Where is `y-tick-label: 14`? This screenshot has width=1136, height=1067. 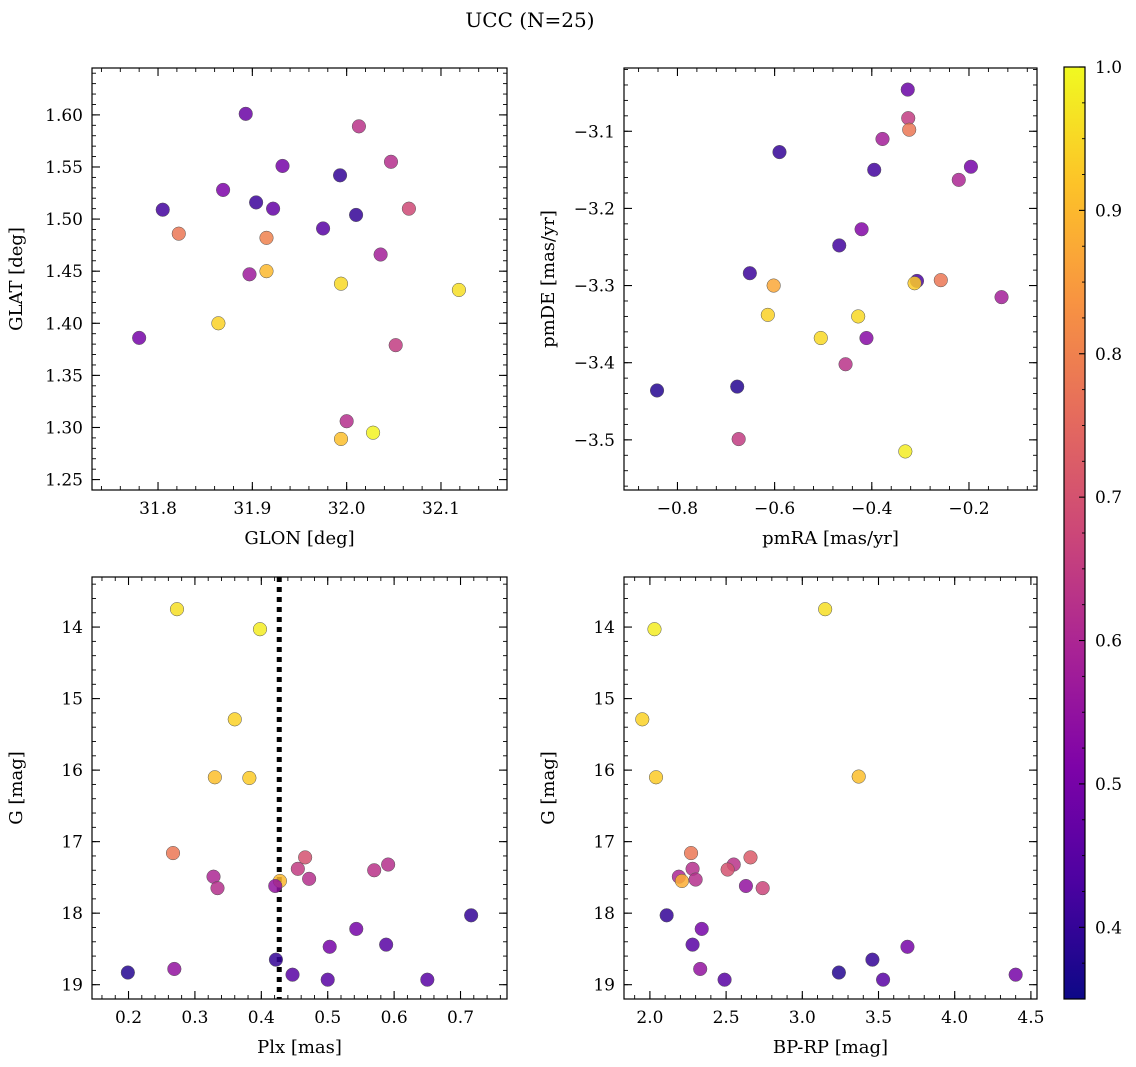
y-tick-label: 14 is located at coordinates (604, 628).